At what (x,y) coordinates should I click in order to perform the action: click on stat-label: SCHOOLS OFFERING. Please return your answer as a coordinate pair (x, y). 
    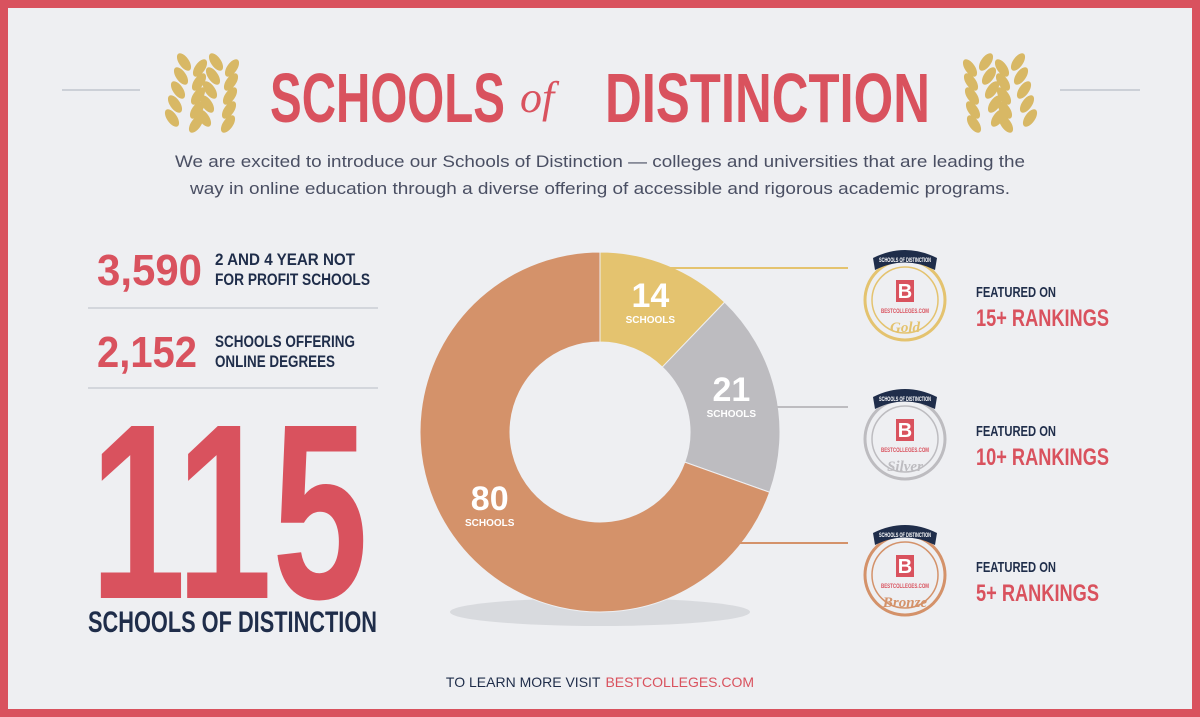
    Looking at the image, I should click on (285, 341).